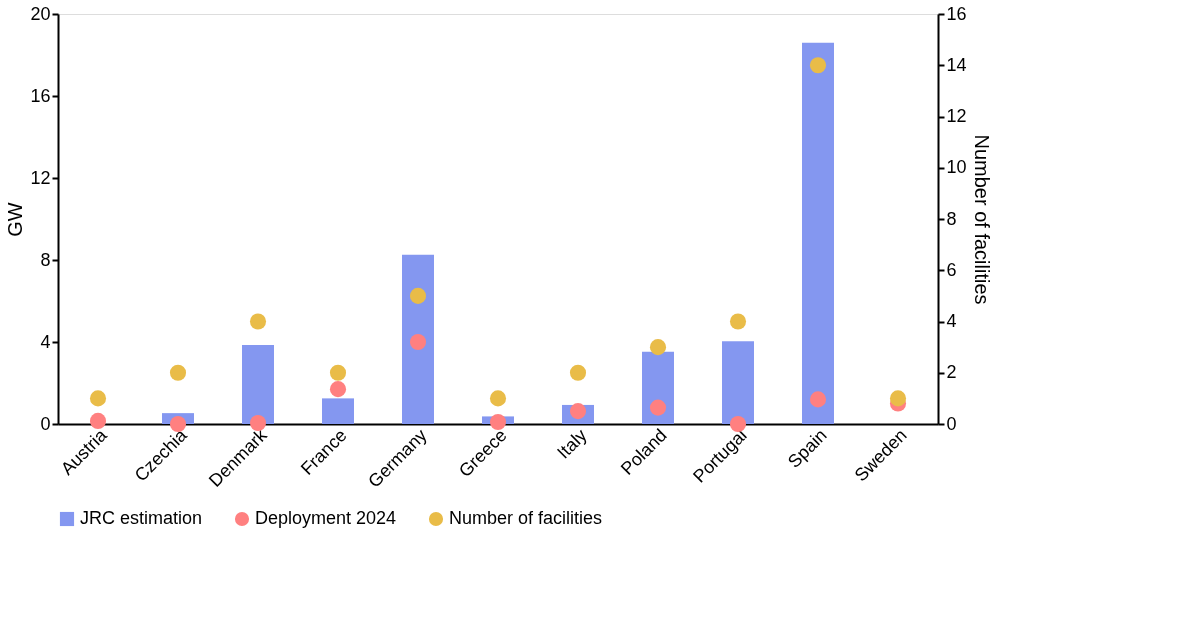  Describe the element at coordinates (141, 518) in the screenshot. I see `legend-label: JRC estimation` at that location.